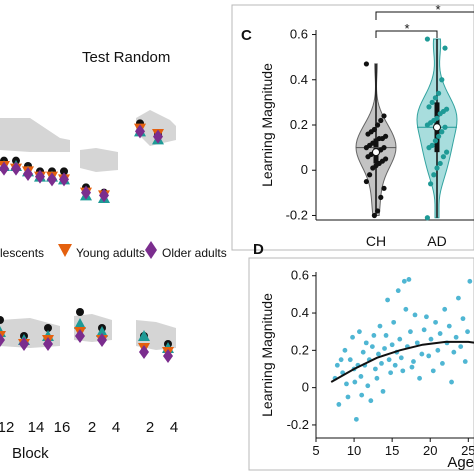  What do you see at coordinates (65, 250) in the screenshot?
I see `legend-marker-young-adults` at bounding box center [65, 250].